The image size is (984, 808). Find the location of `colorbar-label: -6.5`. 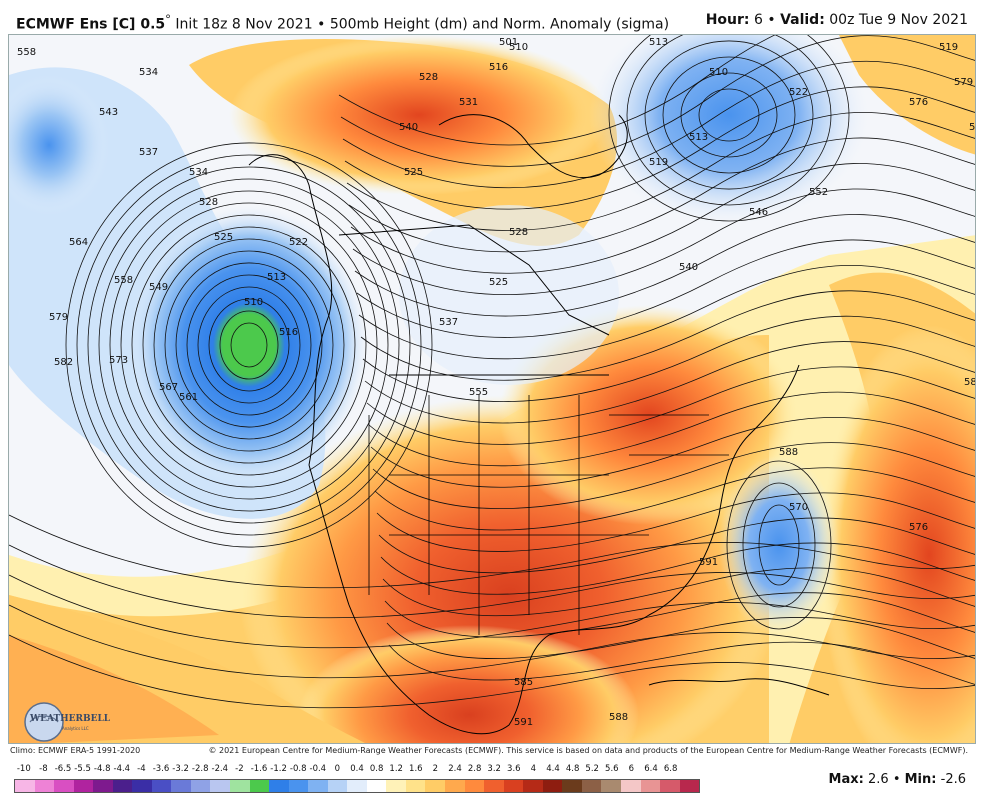

colorbar-label: -6.5 is located at coordinates (63, 769).